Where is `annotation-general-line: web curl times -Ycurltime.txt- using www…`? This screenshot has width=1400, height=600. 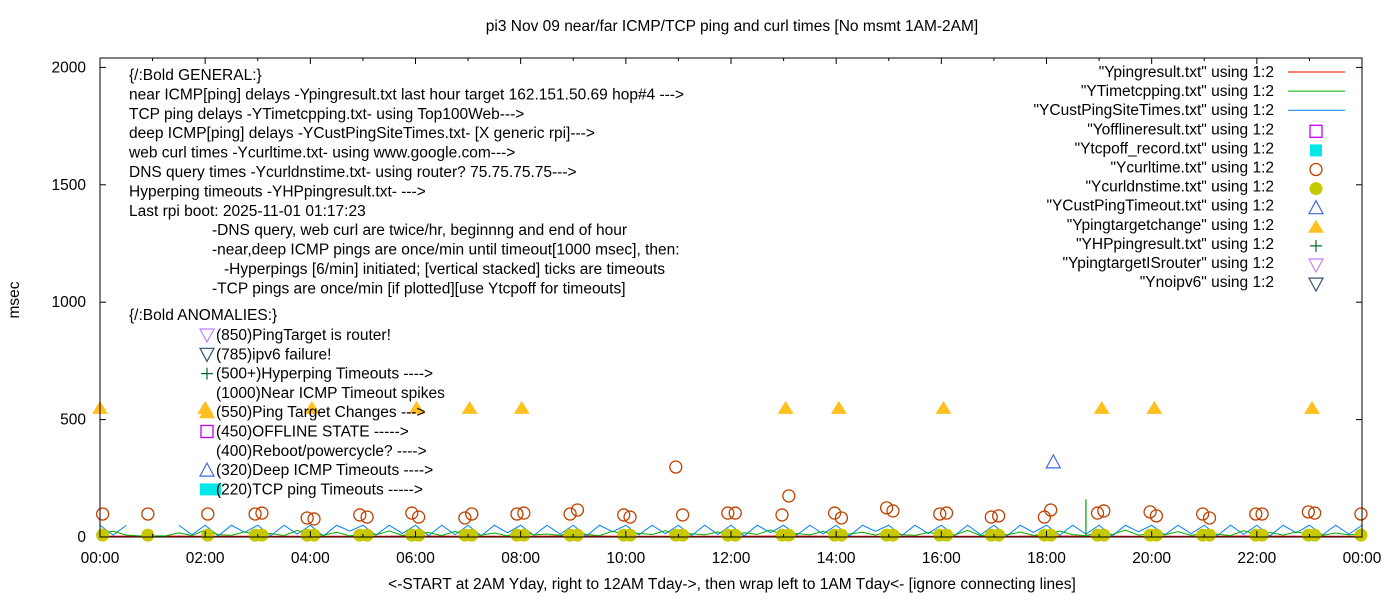
annotation-general-line: web curl times -Ycurltime.txt- using www… is located at coordinates (321, 153).